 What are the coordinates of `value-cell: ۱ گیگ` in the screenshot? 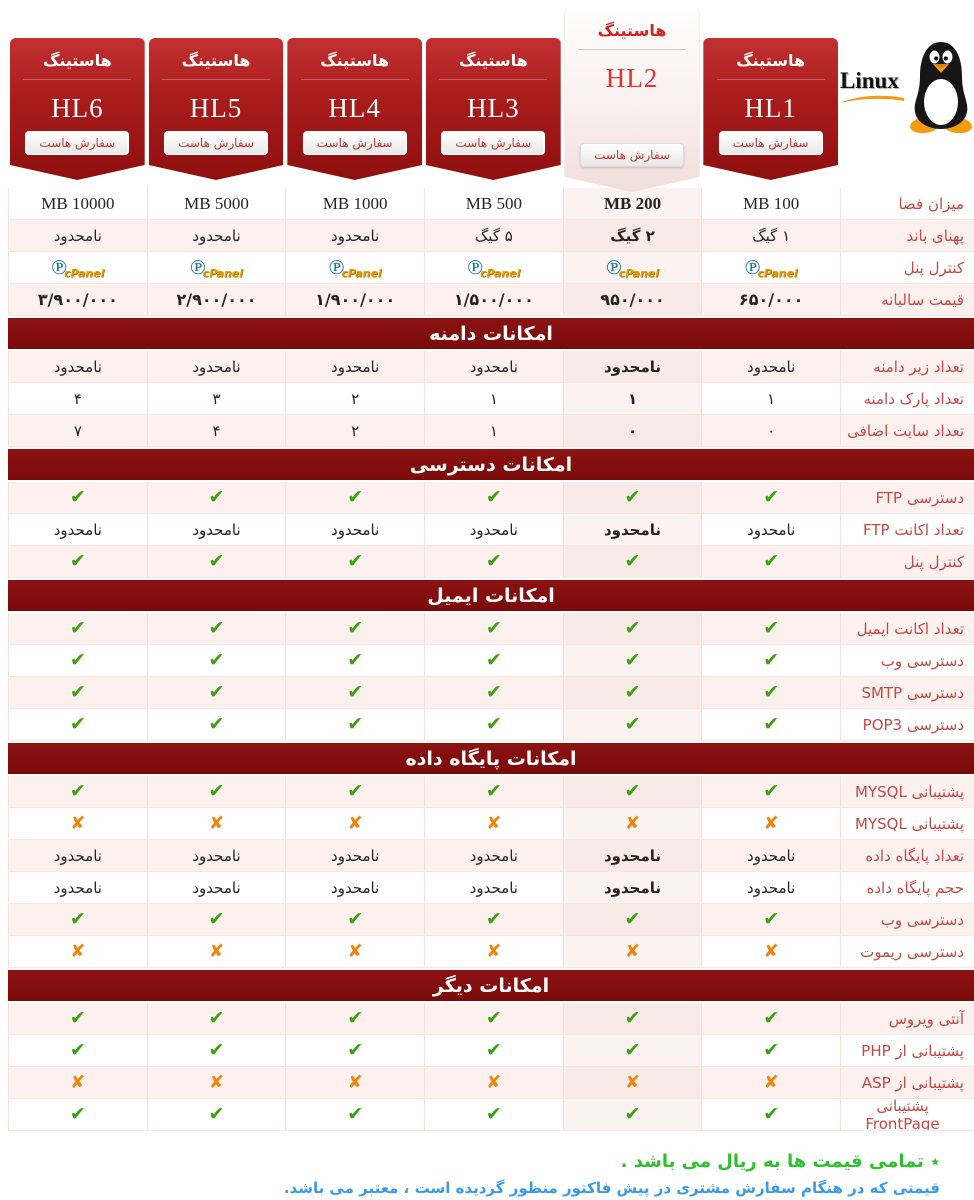 It's located at (770, 235).